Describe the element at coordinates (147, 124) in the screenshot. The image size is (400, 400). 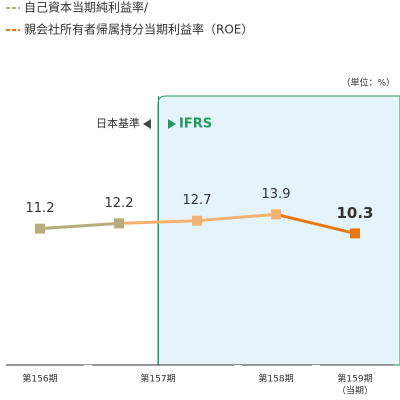
I see `left-arrow` at that location.